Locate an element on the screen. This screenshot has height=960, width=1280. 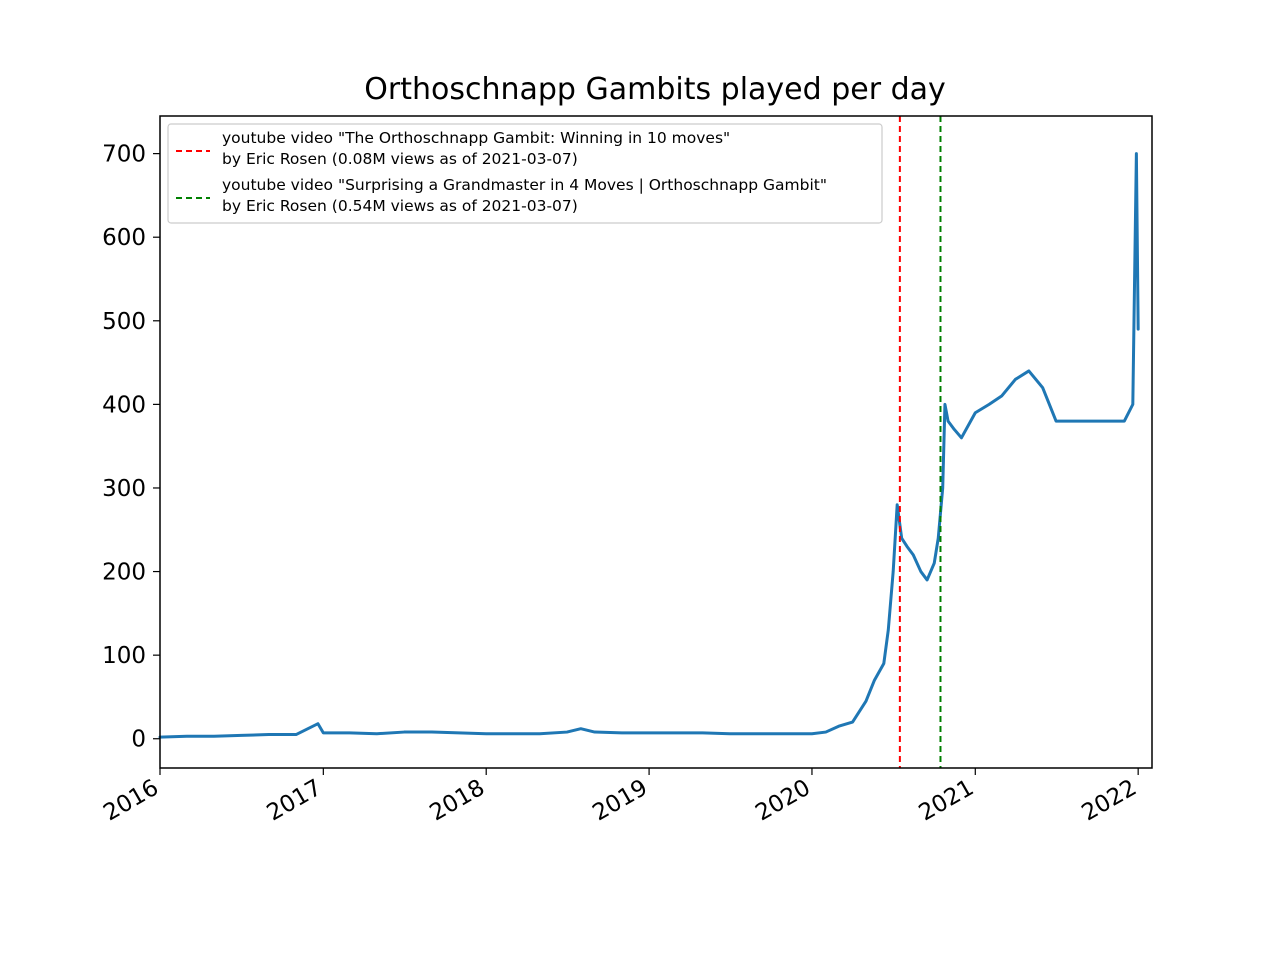
y-tick-label: 500 is located at coordinates (124, 322).